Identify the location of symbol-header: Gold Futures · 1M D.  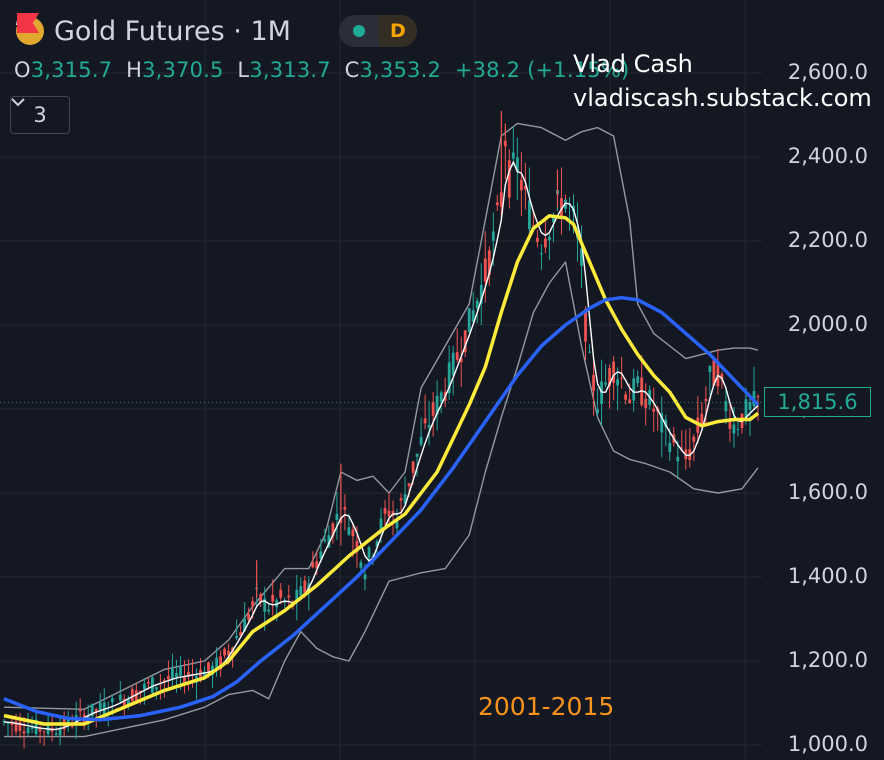
(216, 31).